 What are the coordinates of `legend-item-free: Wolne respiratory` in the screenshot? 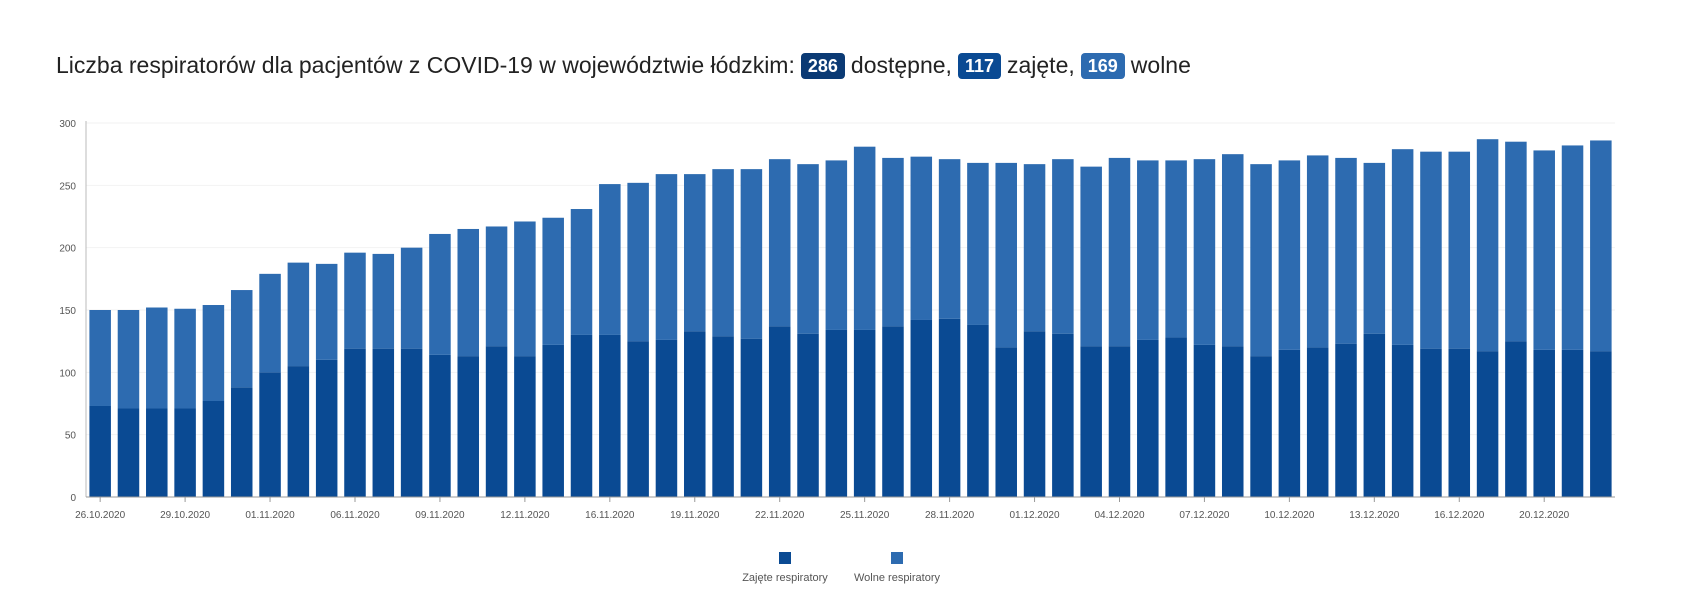 It's located at (897, 568).